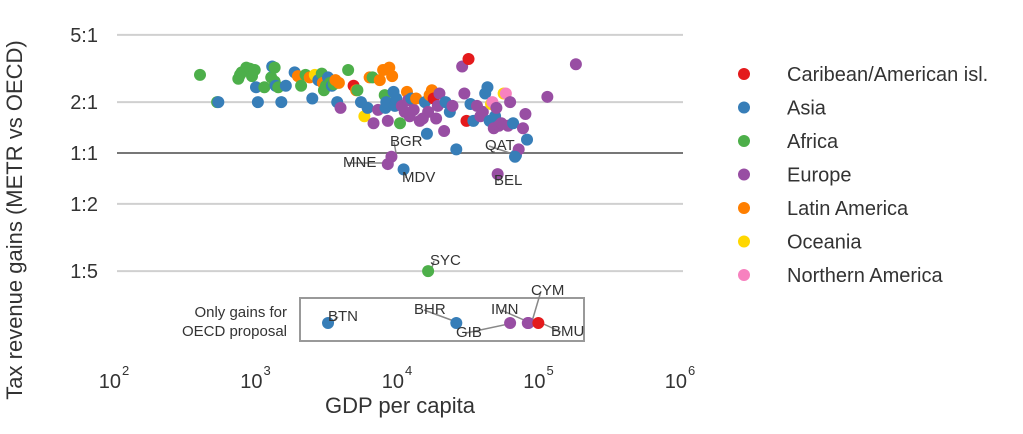 This screenshot has height=434, width=1023. What do you see at coordinates (469, 332) in the screenshot?
I see `annotation-label: GIB` at bounding box center [469, 332].